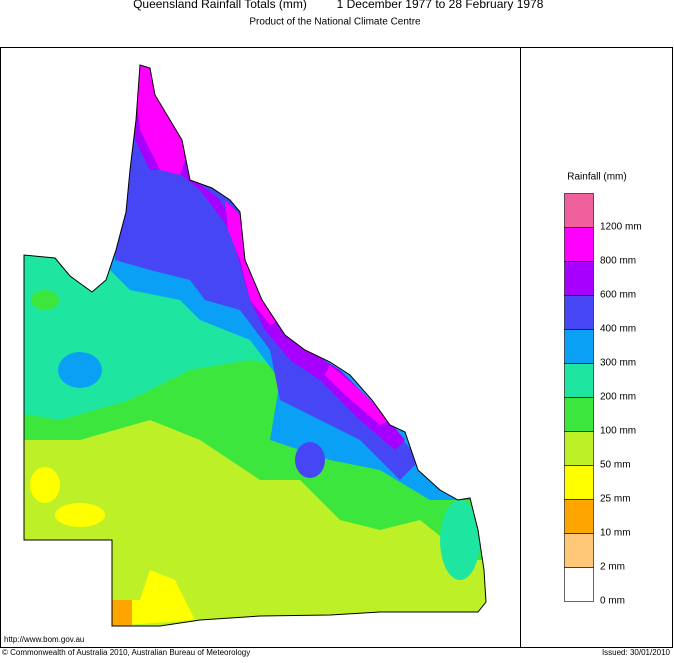  Describe the element at coordinates (612, 567) in the screenshot. I see `legend-label: 2 mm` at that location.